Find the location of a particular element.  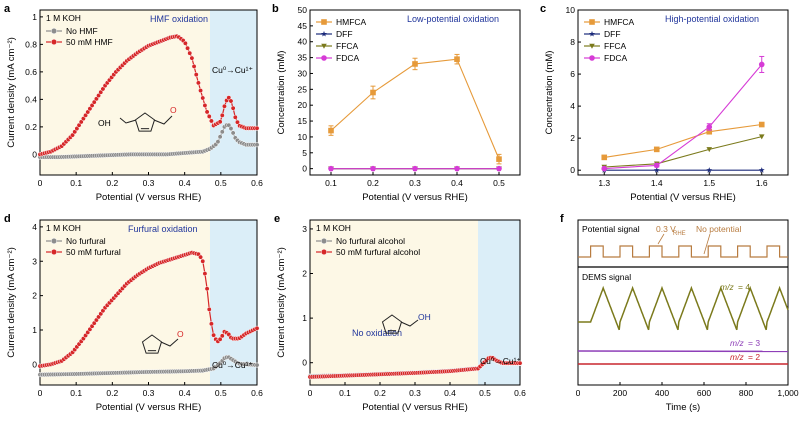

y-tick-label: 1 is located at coordinates (34, 330).